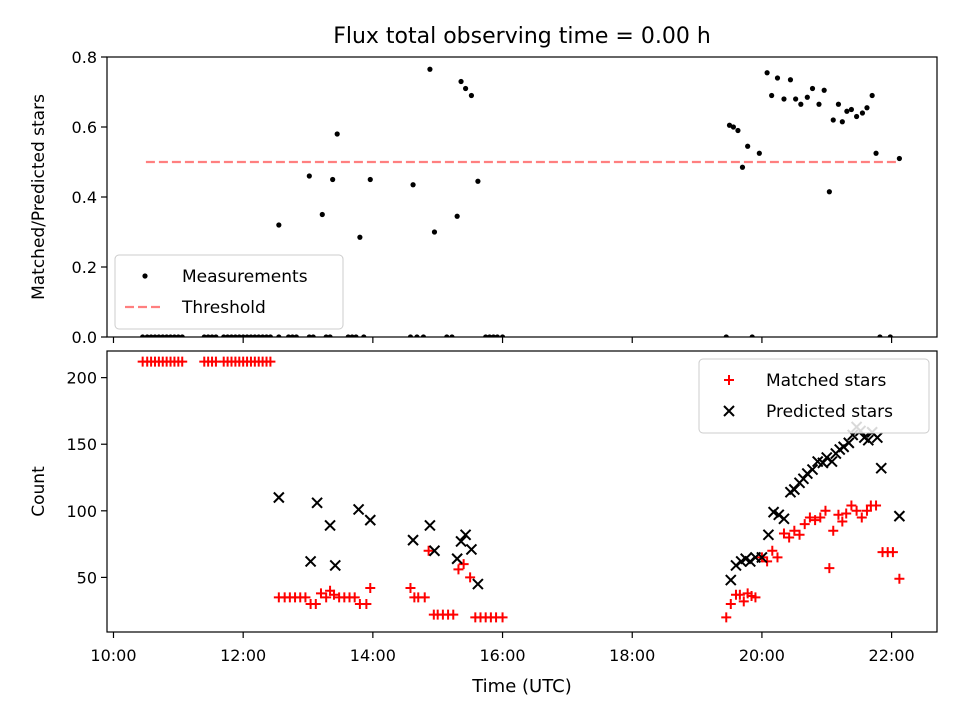 The height and width of the screenshot is (720, 960). What do you see at coordinates (84, 127) in the screenshot?
I see `y-tick-label: 0.6` at bounding box center [84, 127].